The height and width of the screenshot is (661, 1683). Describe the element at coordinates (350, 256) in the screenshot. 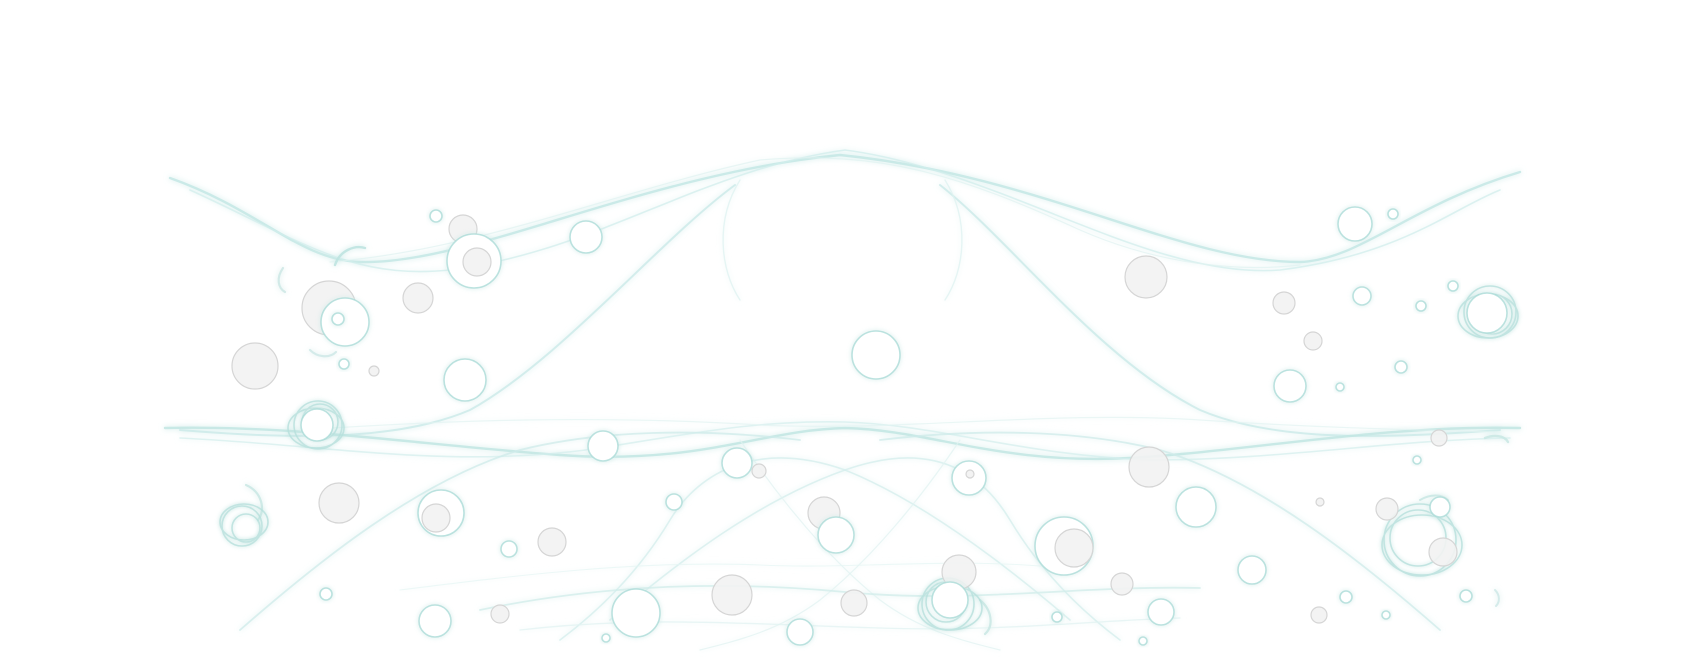

I see `swirl-hook-left-top` at that location.